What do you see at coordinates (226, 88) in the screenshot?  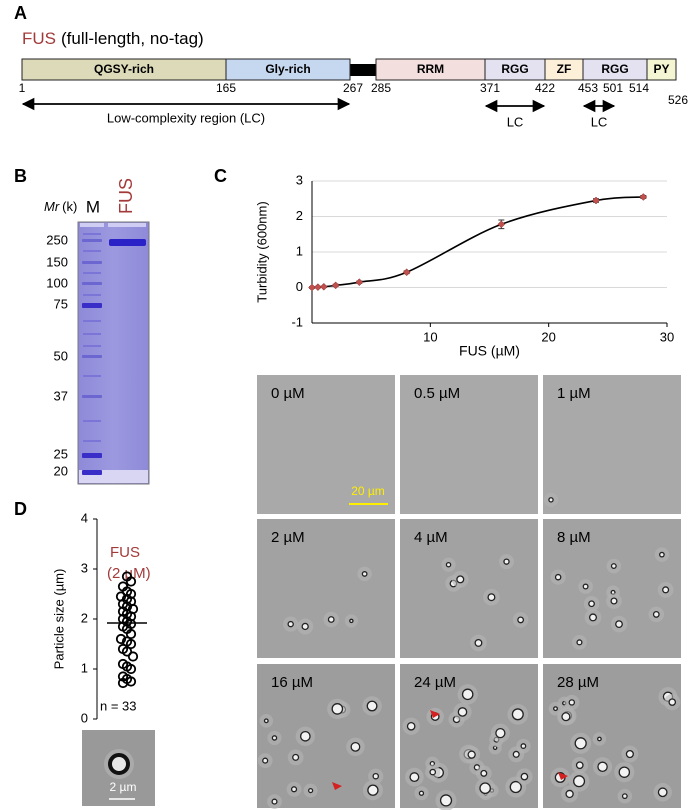 I see `position-label: 165` at bounding box center [226, 88].